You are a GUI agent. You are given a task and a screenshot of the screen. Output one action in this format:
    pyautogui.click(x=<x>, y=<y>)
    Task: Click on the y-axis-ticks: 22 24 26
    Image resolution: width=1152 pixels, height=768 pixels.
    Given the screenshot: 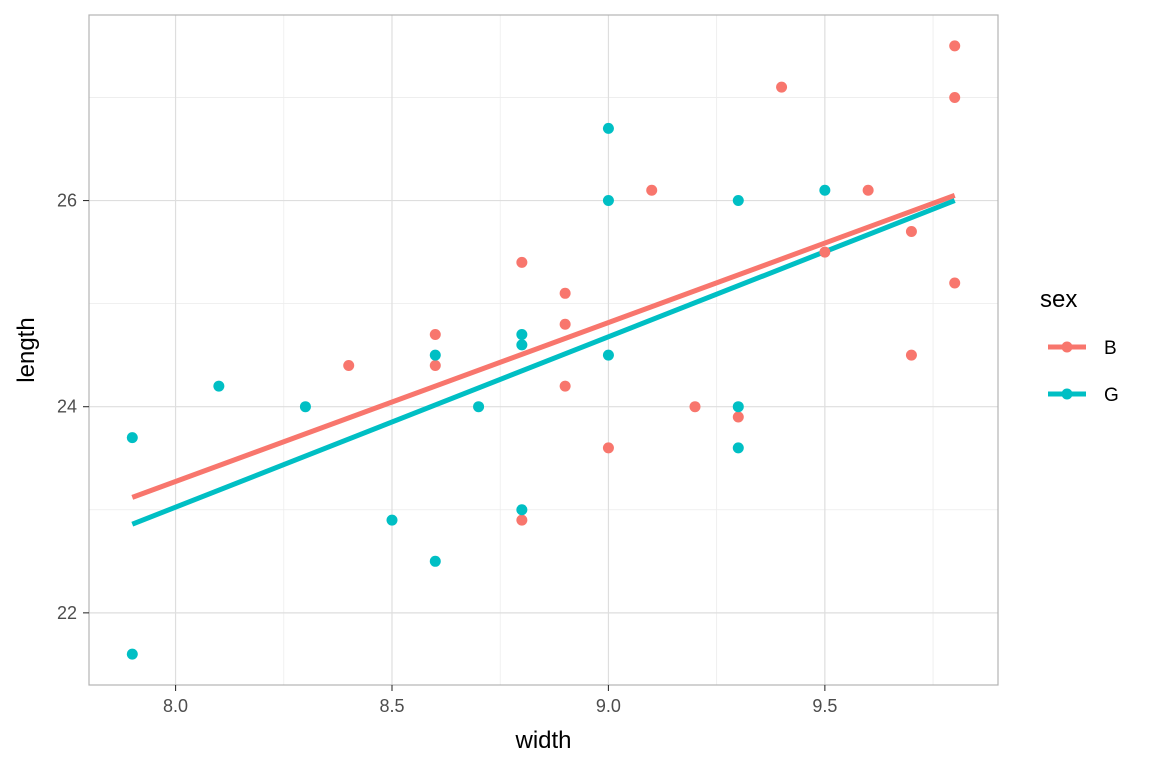 What is the action you would take?
    pyautogui.click(x=73, y=407)
    